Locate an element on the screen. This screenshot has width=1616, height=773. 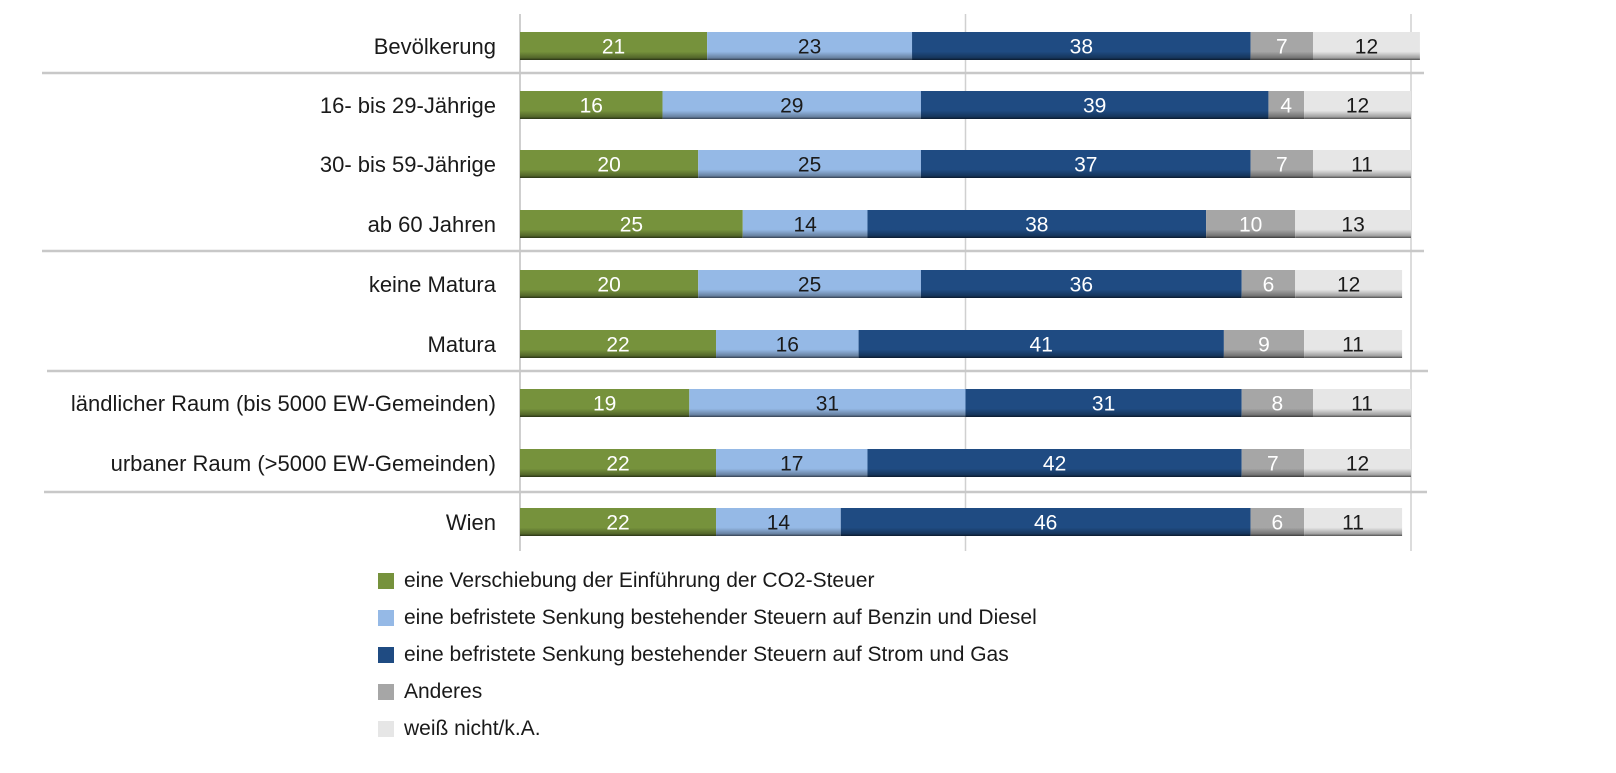
data-label: 25 is located at coordinates (631, 225).